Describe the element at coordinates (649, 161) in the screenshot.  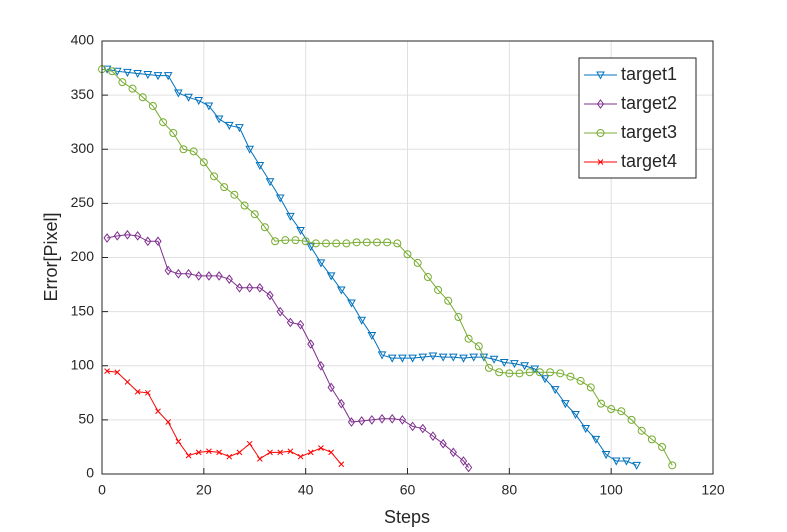
I see `legend-label: target4` at that location.